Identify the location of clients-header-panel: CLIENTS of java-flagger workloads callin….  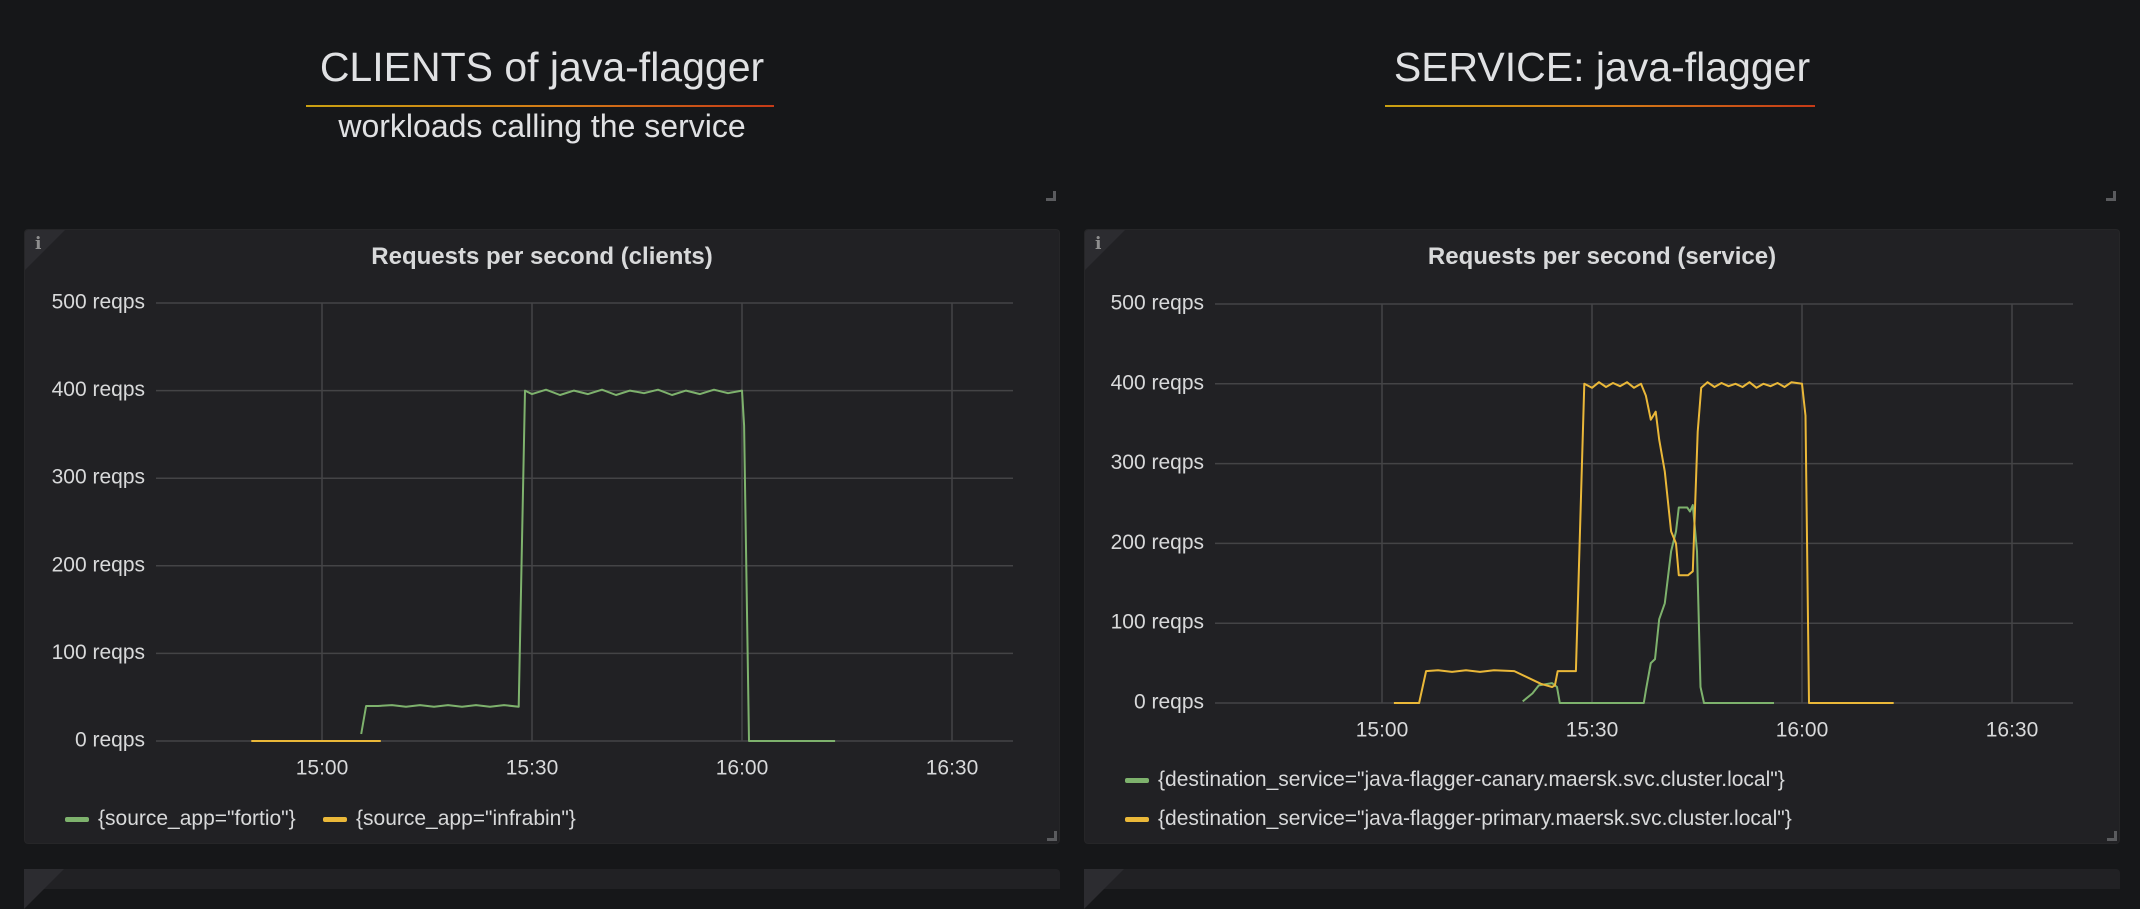
(542, 105).